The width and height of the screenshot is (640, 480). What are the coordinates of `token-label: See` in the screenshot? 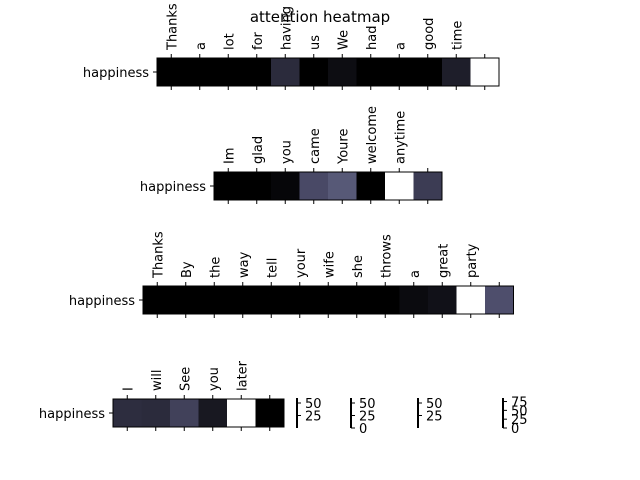 It's located at (185, 379).